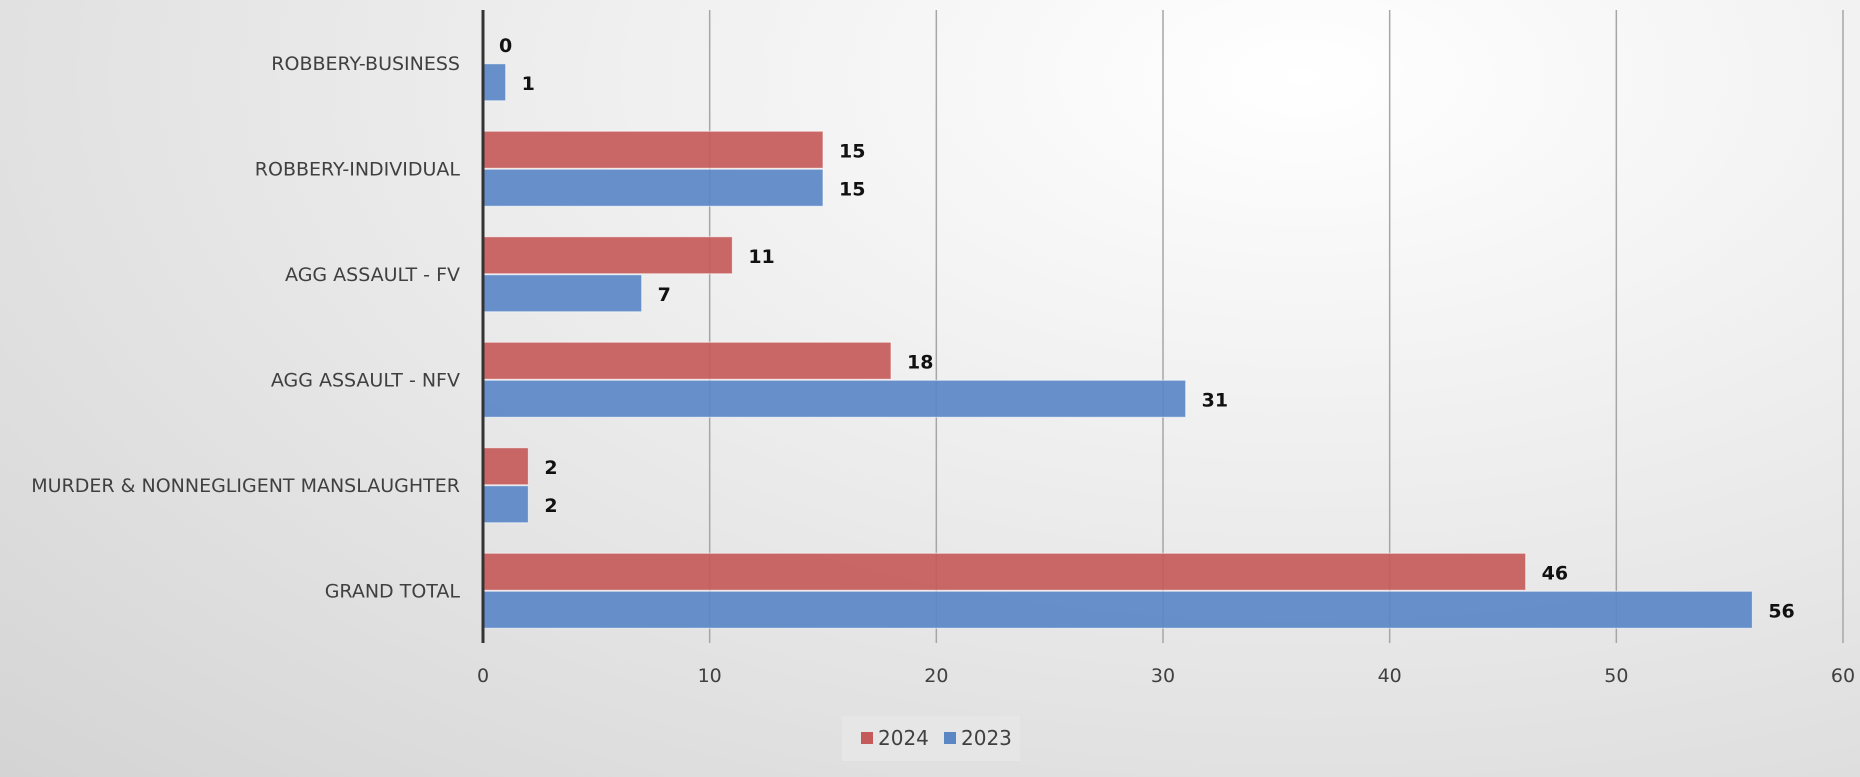  What do you see at coordinates (761, 257) in the screenshot?
I see `data-label: 11` at bounding box center [761, 257].